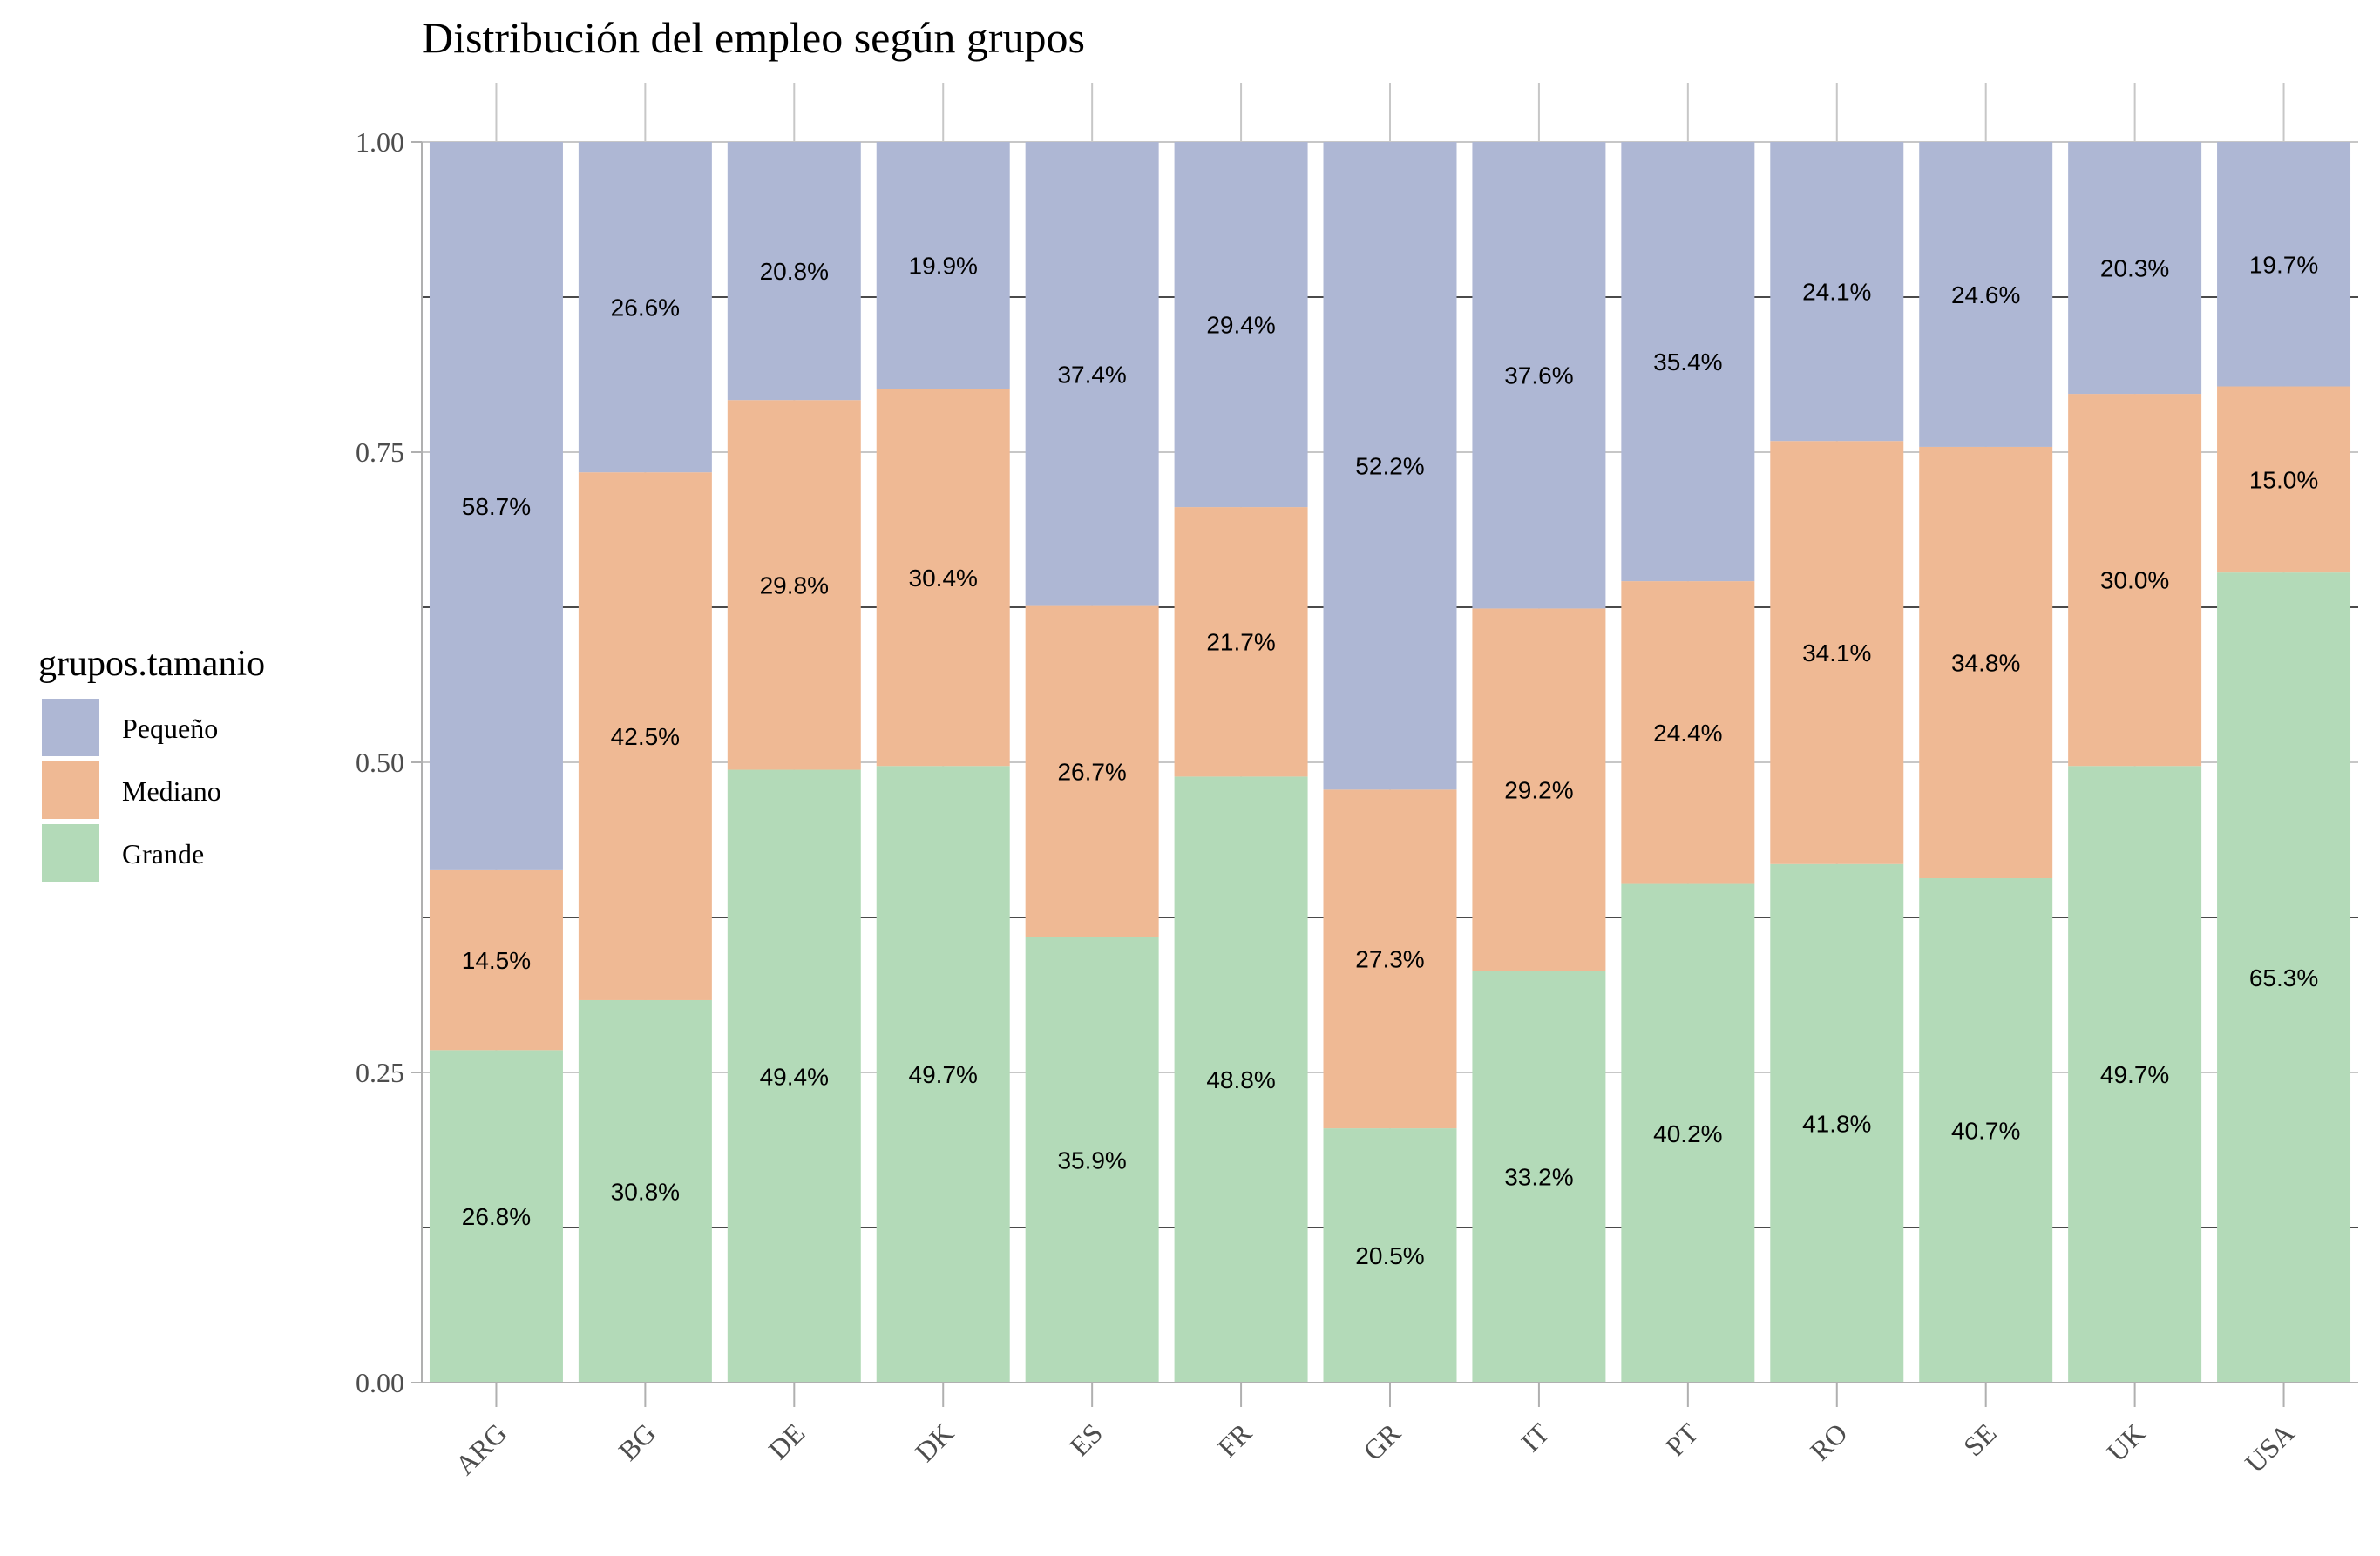  I want to click on bar-value-label: 20.3%, so click(2134, 268).